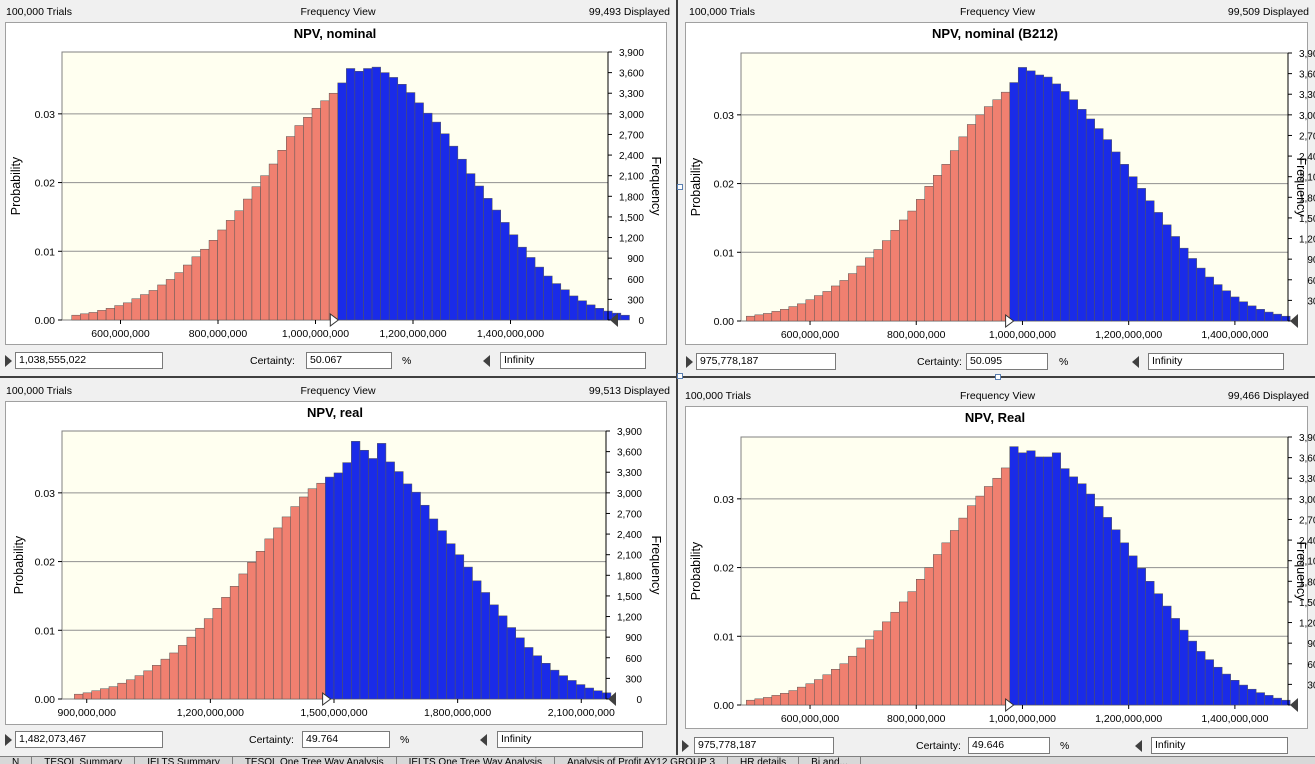 This screenshot has width=1315, height=764. What do you see at coordinates (938, 746) in the screenshot?
I see `certainty-label: Certainty:` at bounding box center [938, 746].